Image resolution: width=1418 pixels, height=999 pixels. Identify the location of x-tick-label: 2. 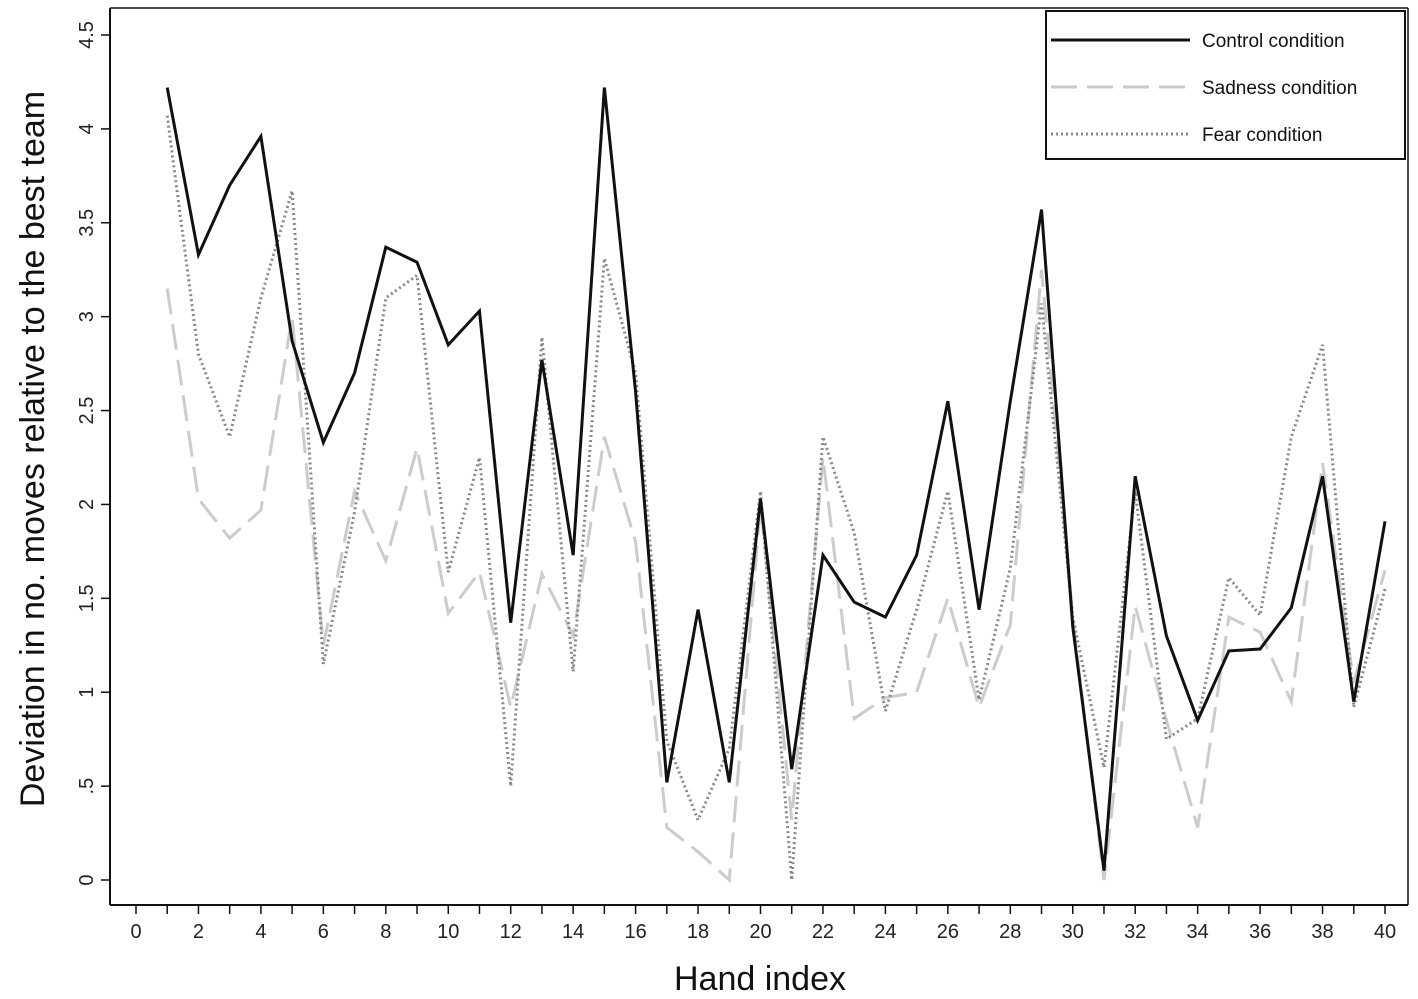
(198, 932).